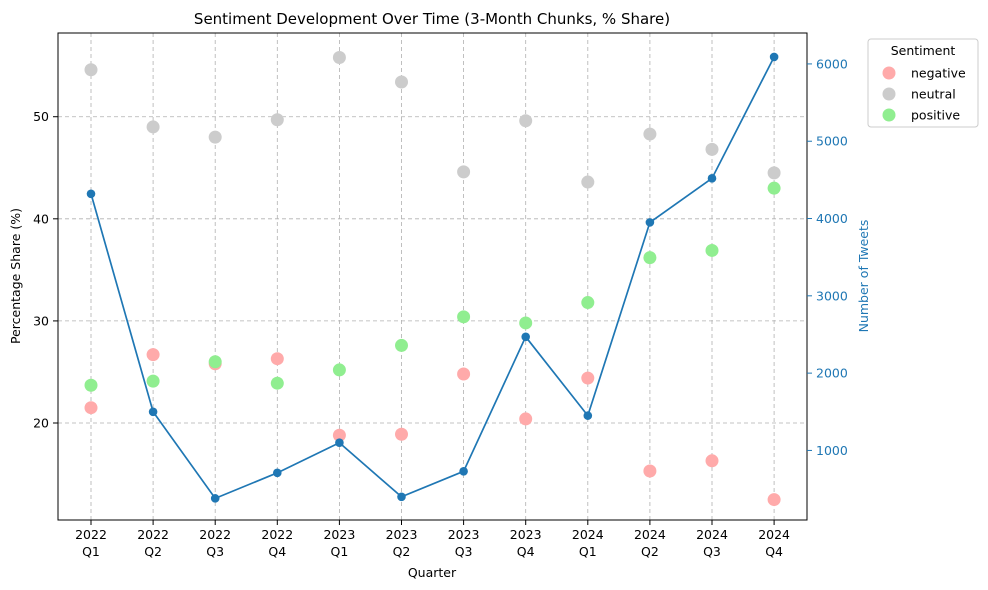 The width and height of the screenshot is (988, 590). What do you see at coordinates (938, 73) in the screenshot?
I see `legend-label-negative: negative` at bounding box center [938, 73].